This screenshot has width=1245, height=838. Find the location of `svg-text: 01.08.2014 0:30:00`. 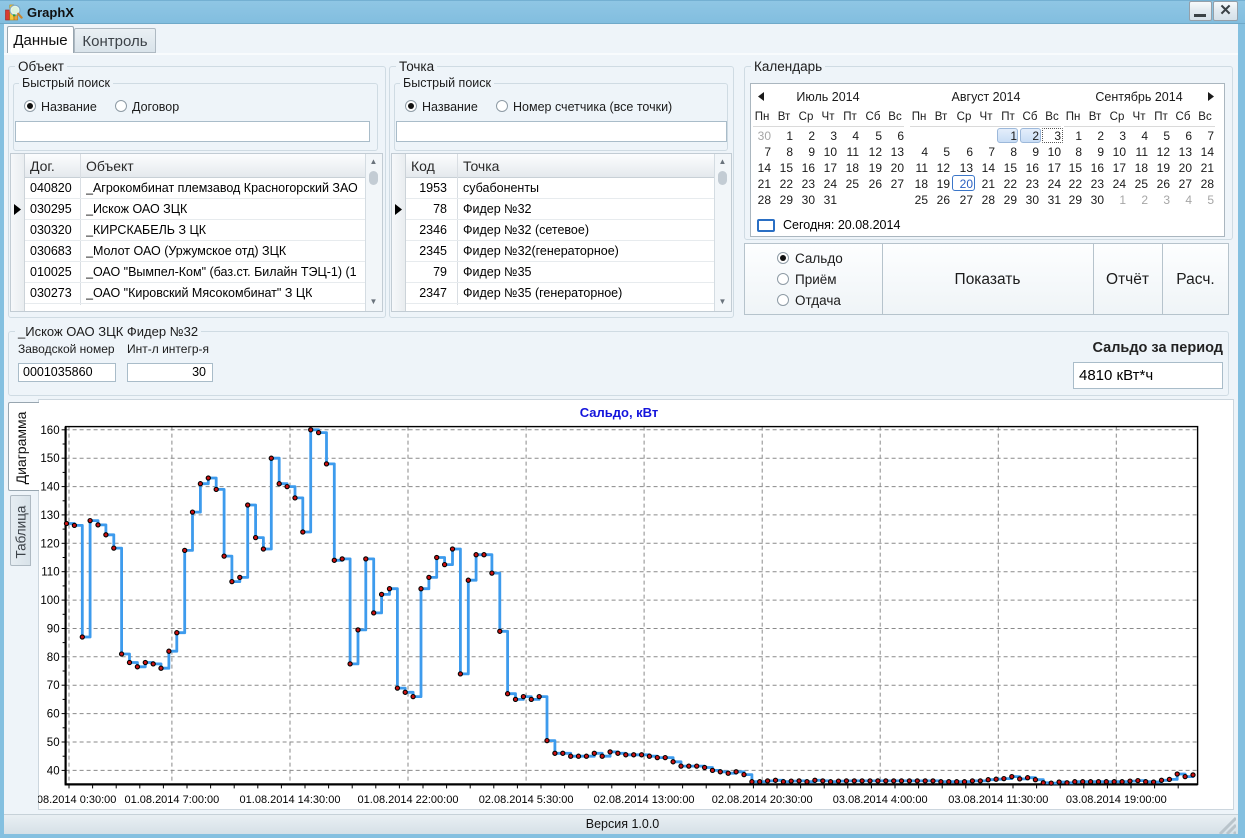

svg-text: 01.08.2014 0:30:00 is located at coordinates (77, 800).